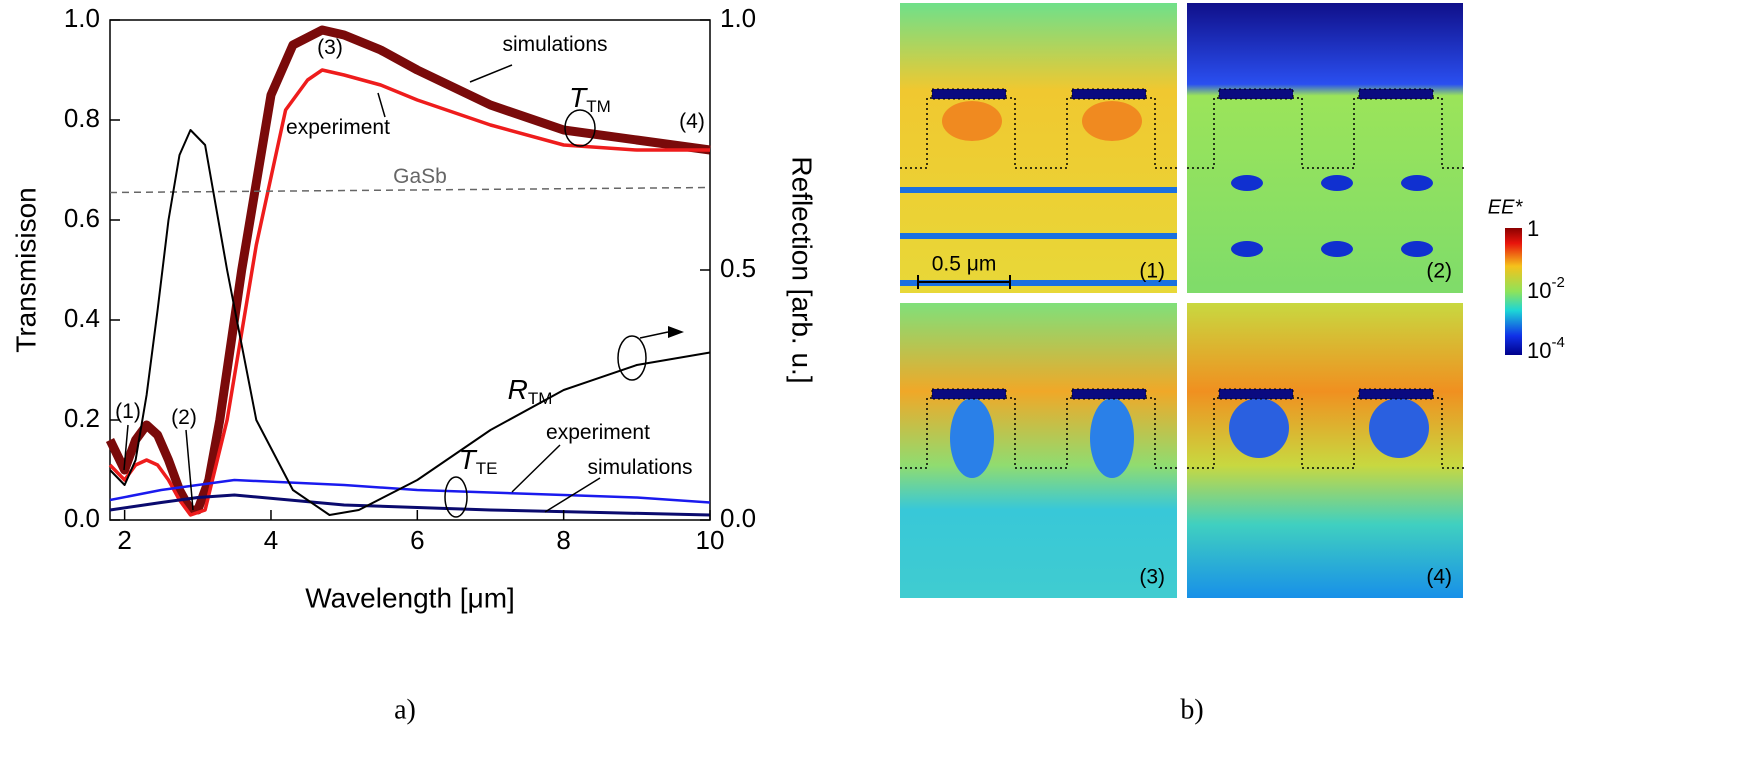 The height and width of the screenshot is (759, 1750). I want to click on annotation-text: (4), so click(692, 121).